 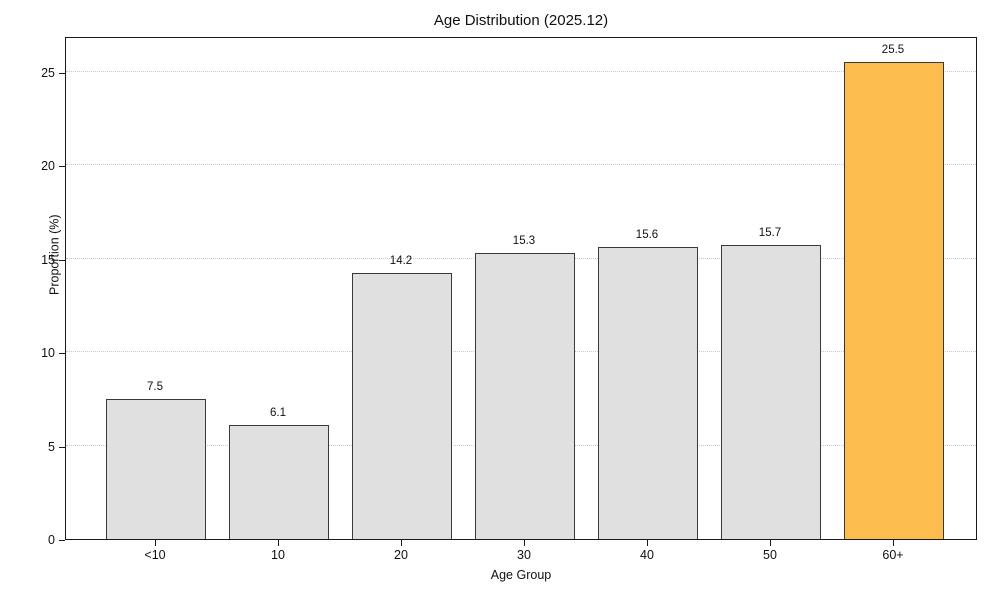 I want to click on bar-value-label-60+: 25.5, so click(x=893, y=50).